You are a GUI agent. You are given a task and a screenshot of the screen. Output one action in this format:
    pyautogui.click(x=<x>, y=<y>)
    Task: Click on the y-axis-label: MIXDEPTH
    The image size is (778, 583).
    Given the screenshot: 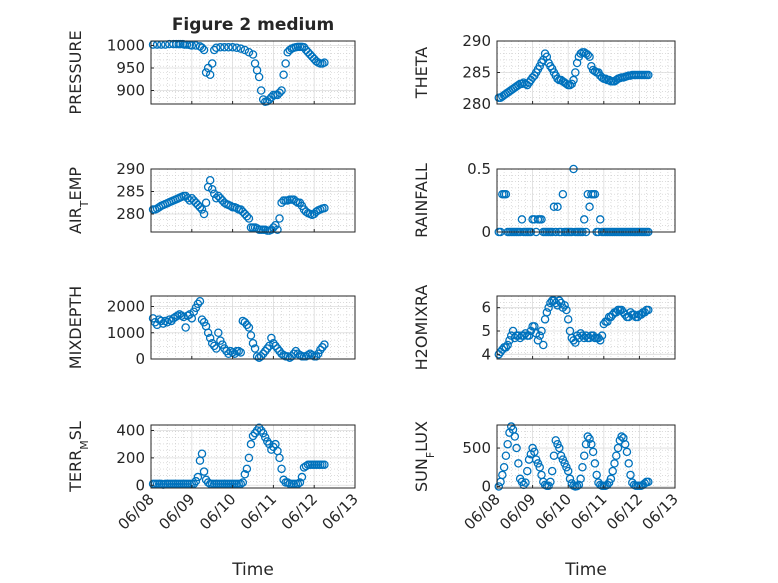 What is the action you would take?
    pyautogui.click(x=75, y=327)
    